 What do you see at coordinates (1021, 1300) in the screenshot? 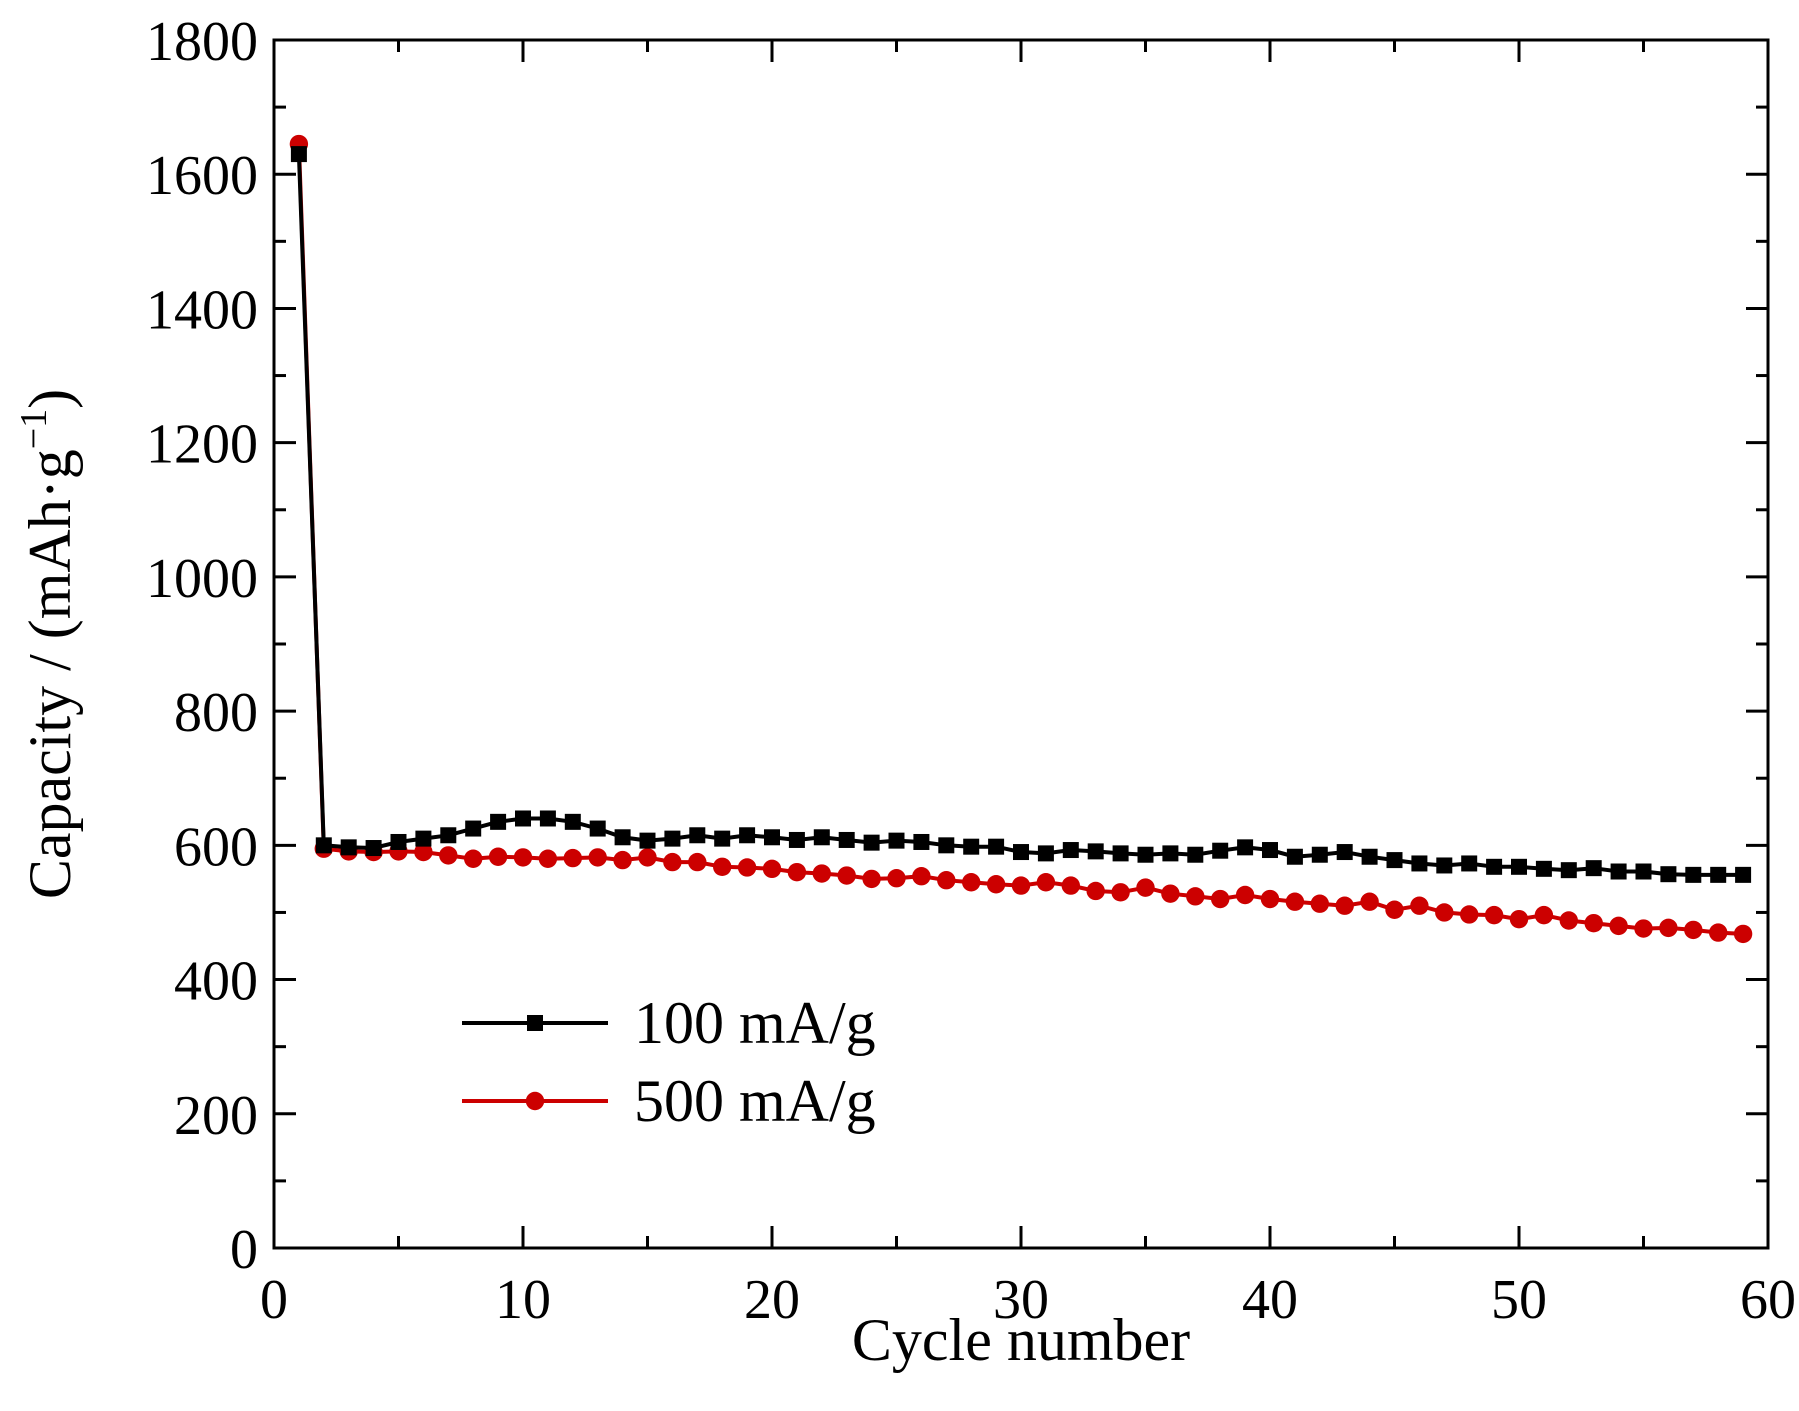
I see `x-tick-label: 30` at bounding box center [1021, 1300].